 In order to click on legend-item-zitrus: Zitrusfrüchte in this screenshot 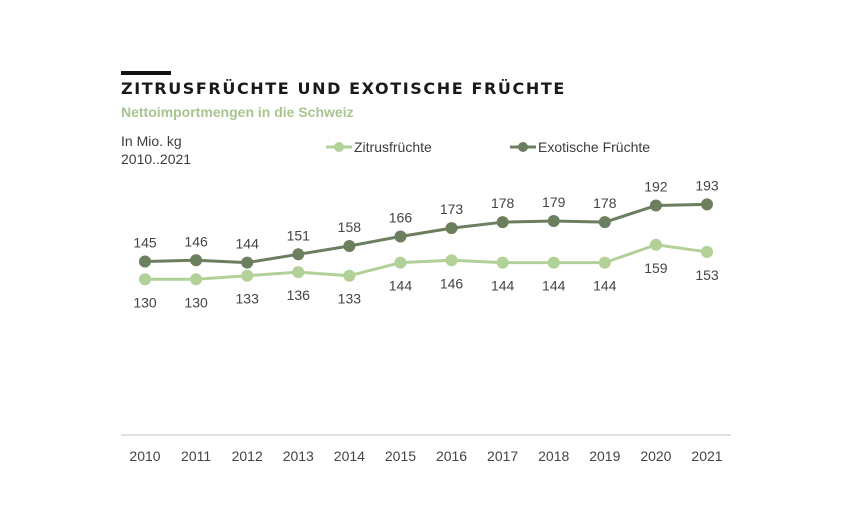, I will do `click(379, 147)`.